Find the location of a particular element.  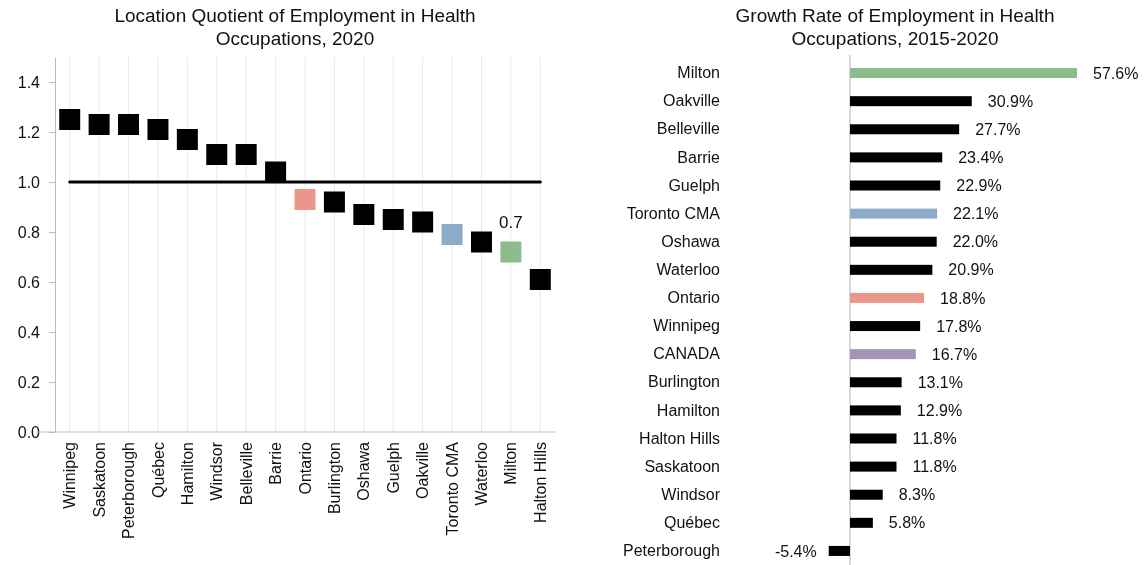

y-tick-label: Ontario is located at coordinates (694, 298).